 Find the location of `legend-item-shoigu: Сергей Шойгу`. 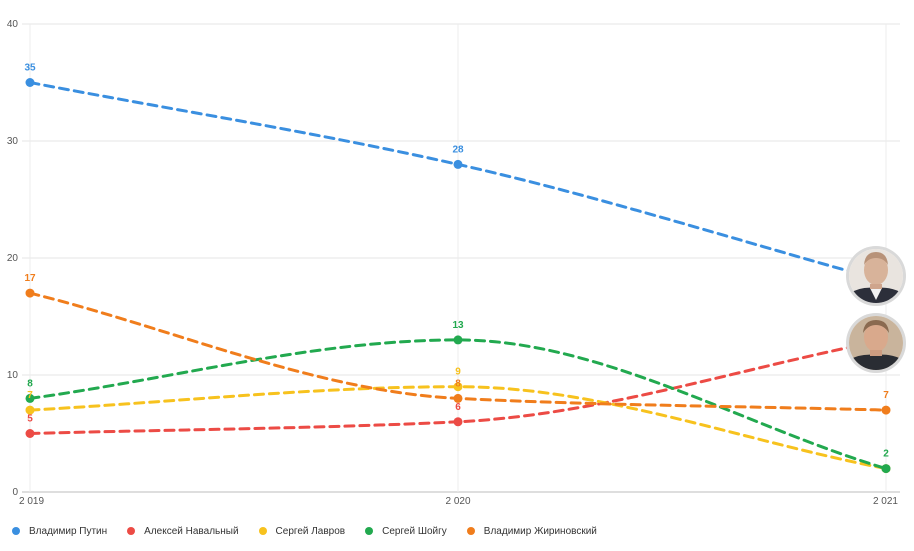

legend-item-shoigu: Сергей Шойгу is located at coordinates (406, 531).